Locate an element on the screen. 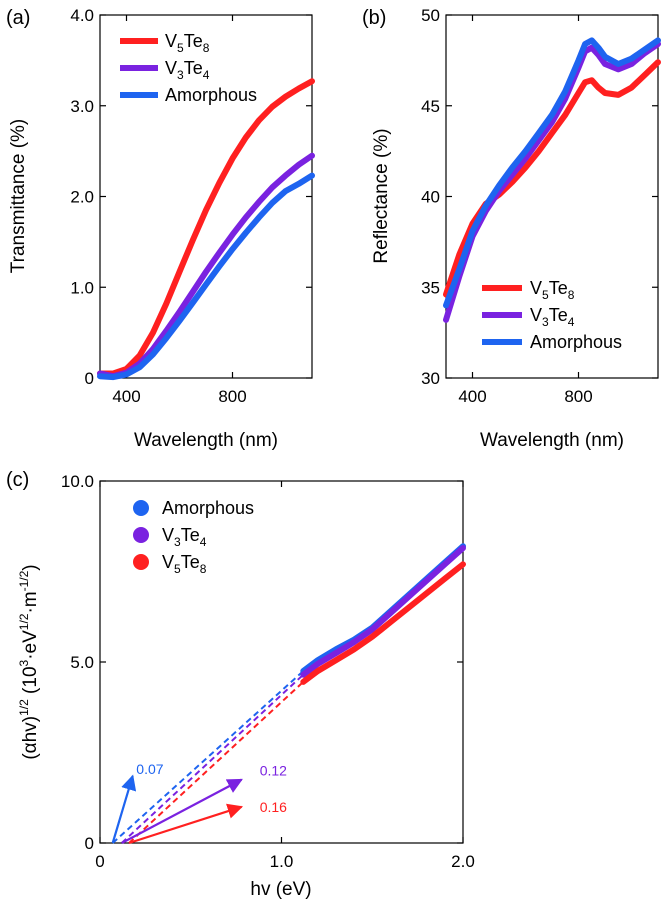 This screenshot has height=903, width=664. y-axis-label: (αhv)1/2 (103·eV1/2·m-1/2) is located at coordinates (29, 661).